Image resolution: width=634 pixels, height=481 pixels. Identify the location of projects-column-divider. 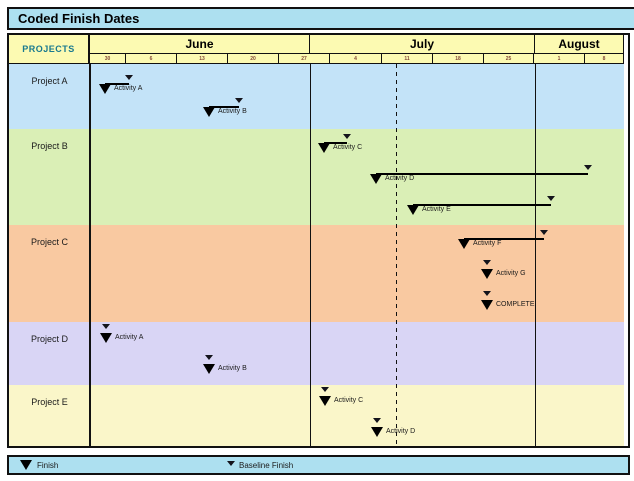
(90, 255).